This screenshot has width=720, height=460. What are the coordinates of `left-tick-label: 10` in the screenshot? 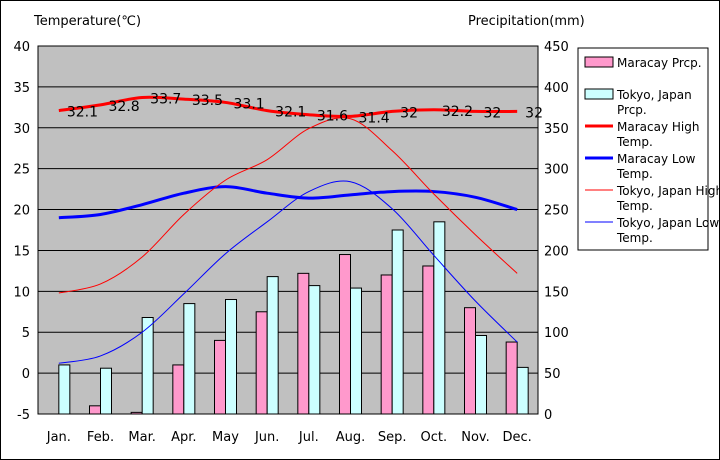 It's located at (21, 292).